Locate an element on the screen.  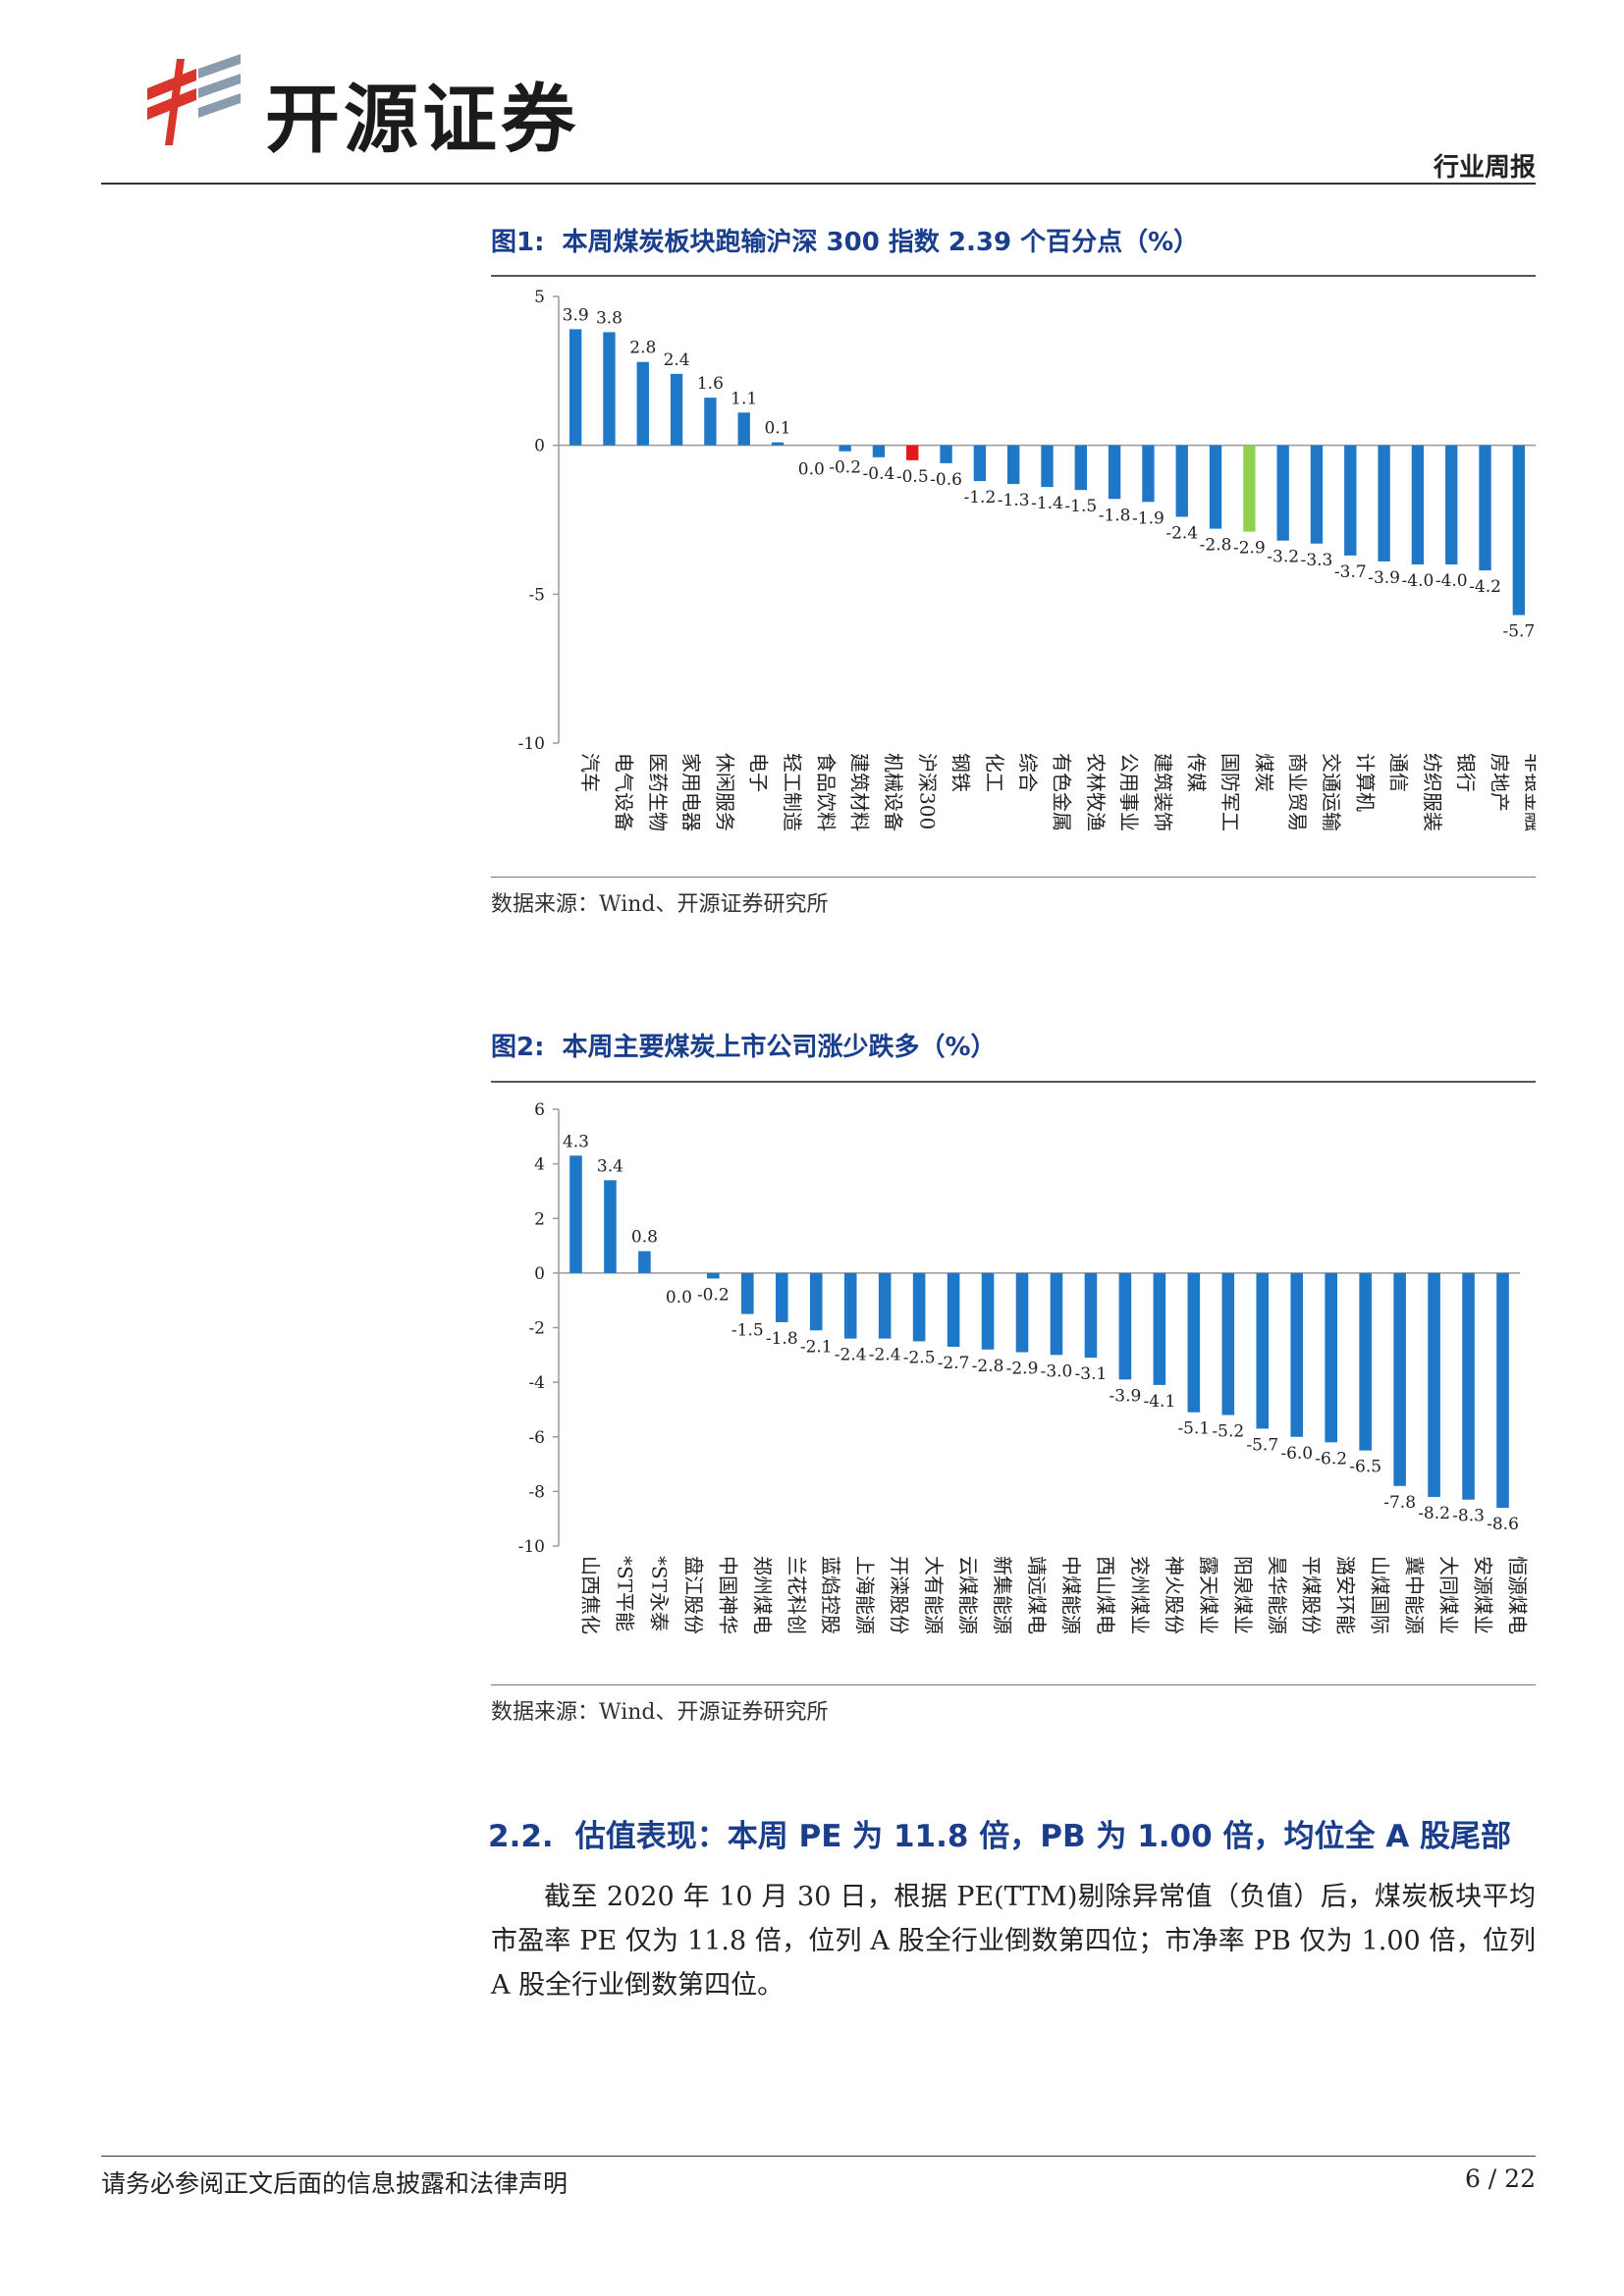
figure1-category-label: 家用电器 is located at coordinates (691, 792).